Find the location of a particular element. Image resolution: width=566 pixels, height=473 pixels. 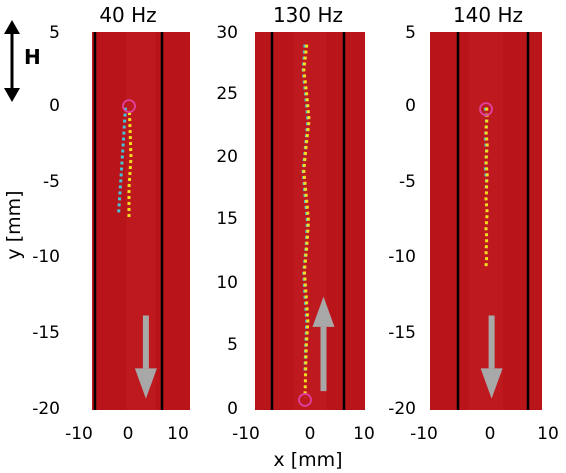

x-axis-label: x [mm] is located at coordinates (307, 460).